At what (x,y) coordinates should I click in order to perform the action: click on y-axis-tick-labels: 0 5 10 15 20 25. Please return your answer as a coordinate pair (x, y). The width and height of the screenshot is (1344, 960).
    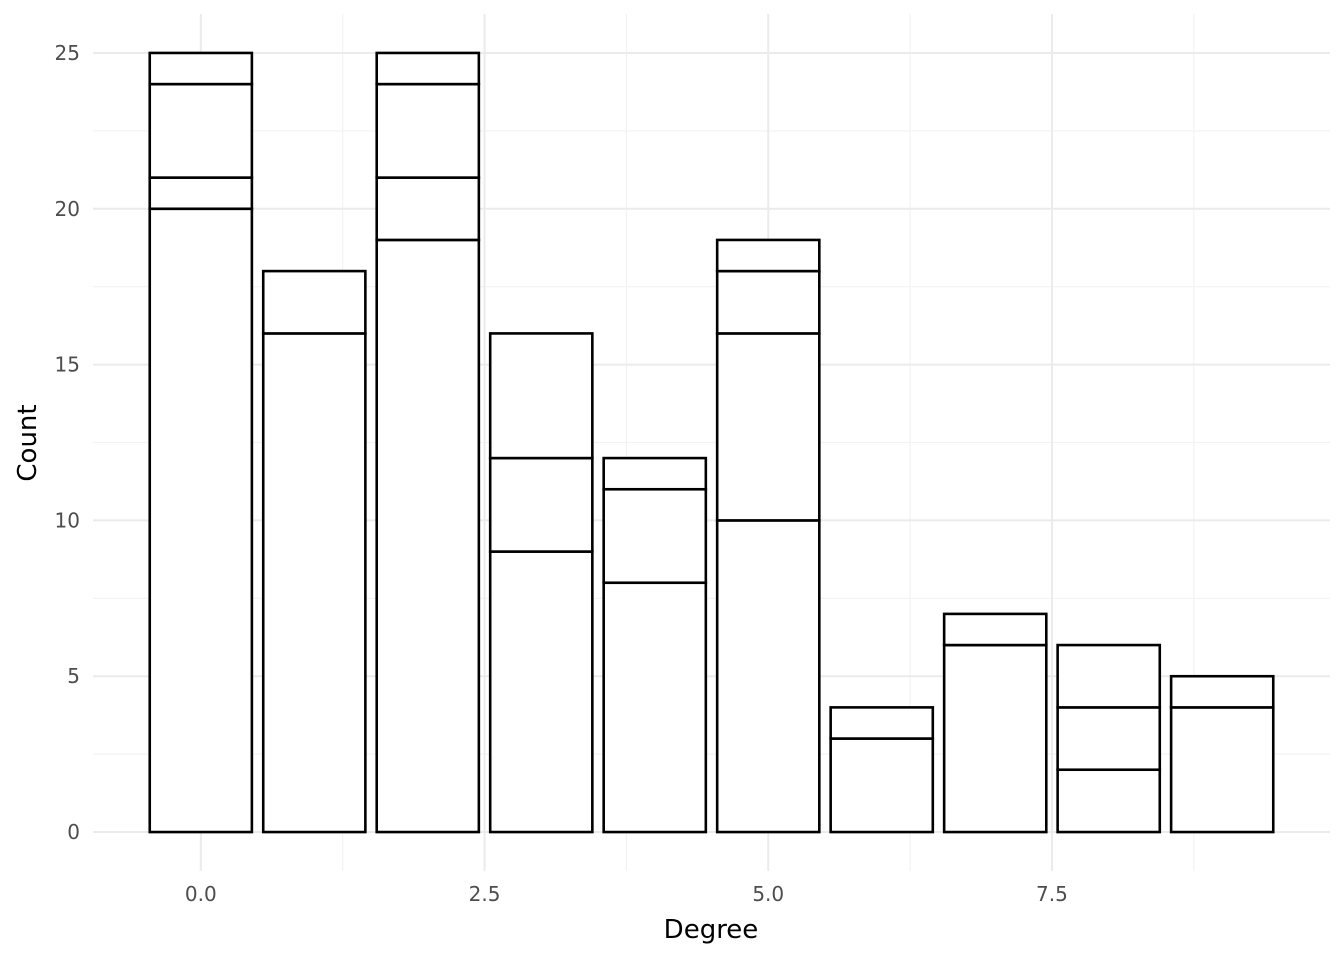
    Looking at the image, I should click on (67, 442).